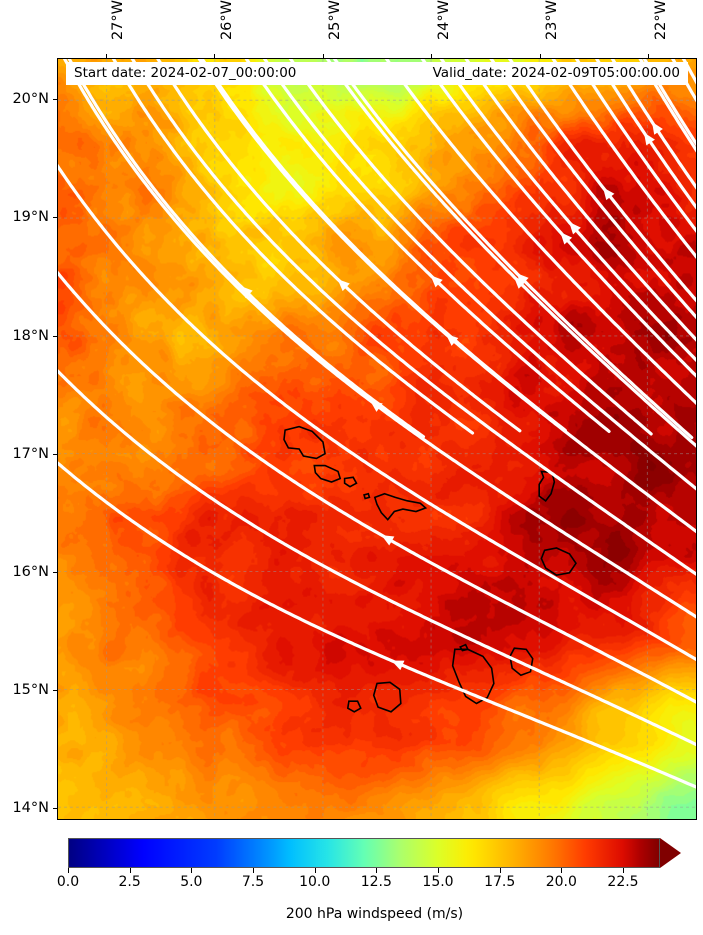 This screenshot has height=935, width=703. What do you see at coordinates (660, 20) in the screenshot?
I see `x-tick-label: 22°W` at bounding box center [660, 20].